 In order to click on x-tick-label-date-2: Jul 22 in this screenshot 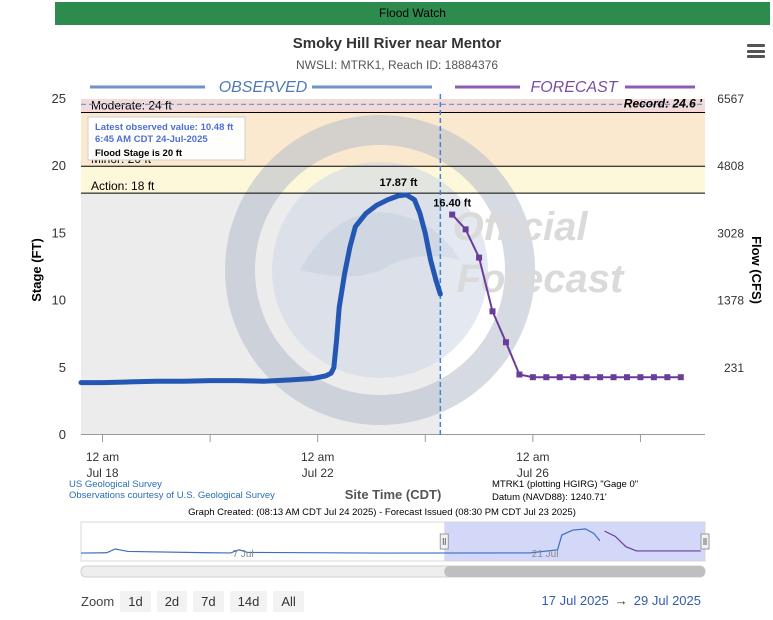, I will do `click(318, 473)`.